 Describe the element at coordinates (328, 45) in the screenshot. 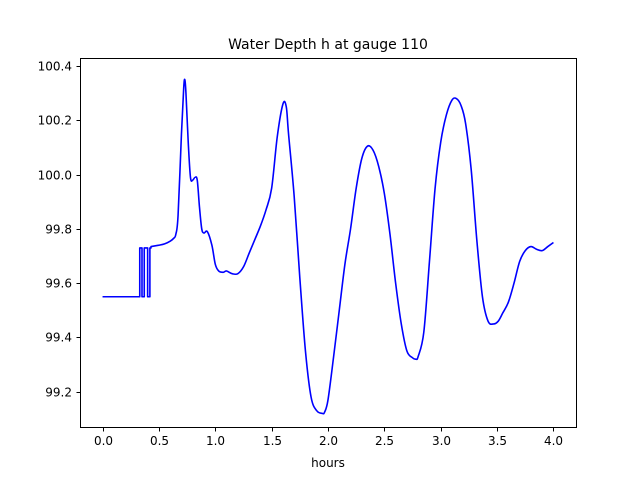

I see `chart-title: Water Depth h at gauge 110` at that location.